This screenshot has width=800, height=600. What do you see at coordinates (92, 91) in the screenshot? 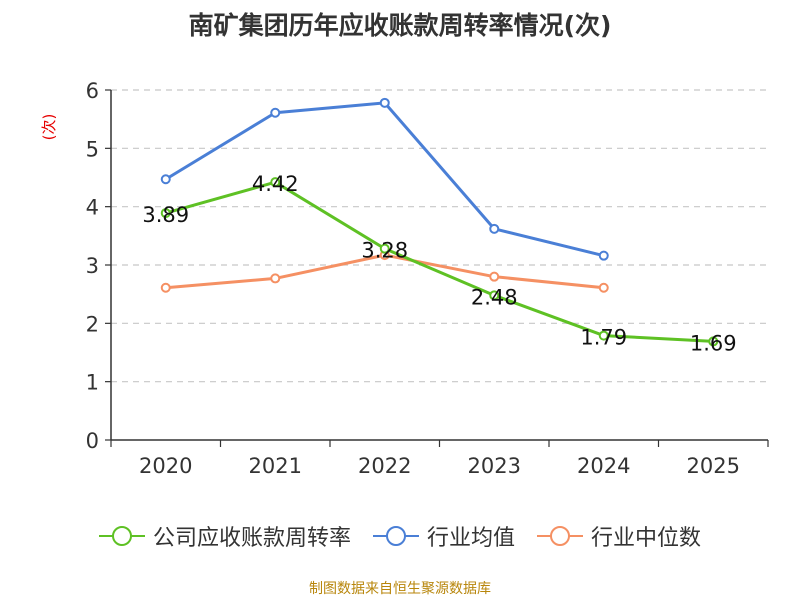
I see `y-tick-label-6: 6` at bounding box center [92, 91].